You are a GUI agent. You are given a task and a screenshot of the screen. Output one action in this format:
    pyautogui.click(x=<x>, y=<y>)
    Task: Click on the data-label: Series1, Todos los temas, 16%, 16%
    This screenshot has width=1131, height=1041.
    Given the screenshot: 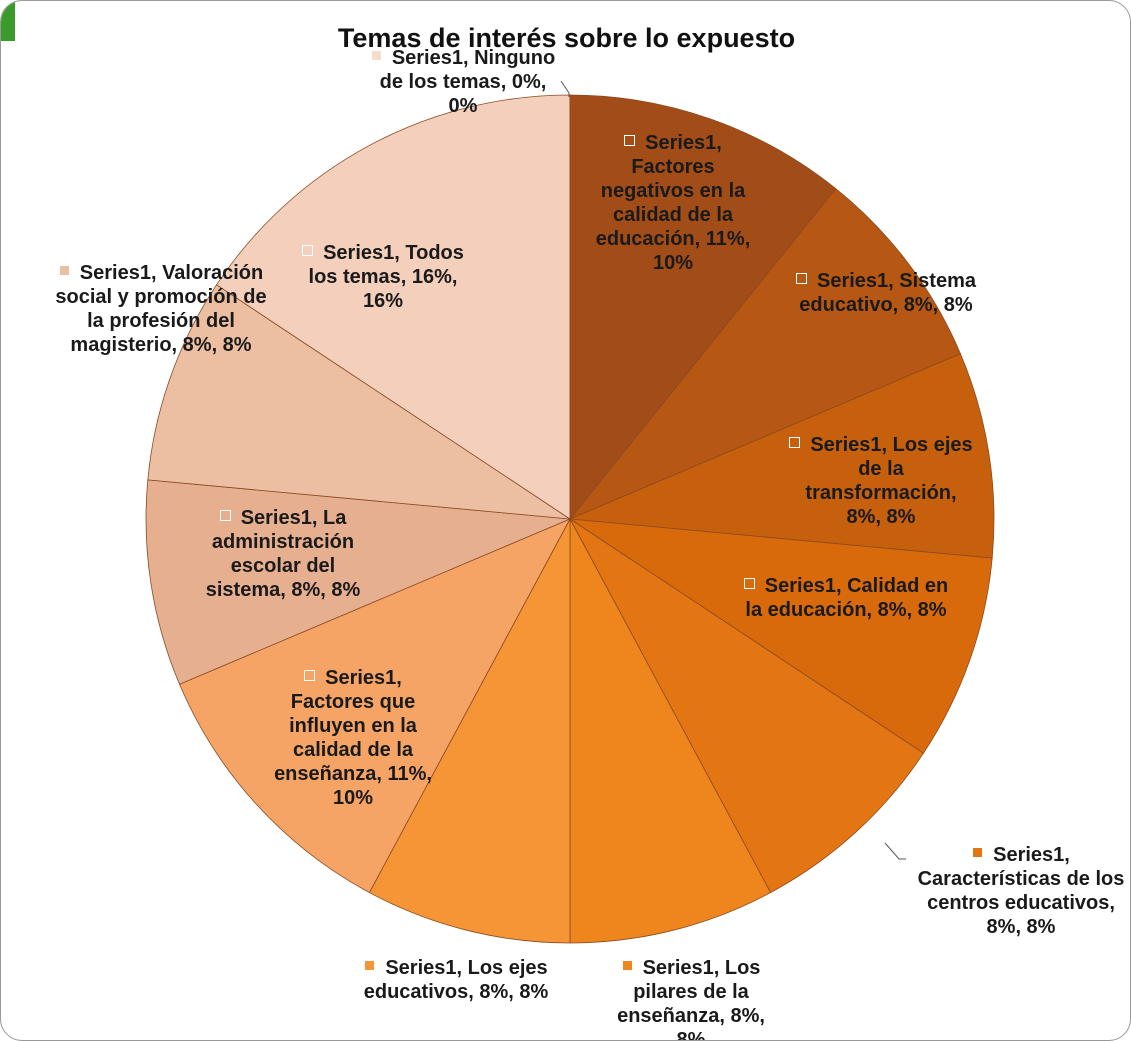 What is the action you would take?
    pyautogui.click(x=383, y=277)
    